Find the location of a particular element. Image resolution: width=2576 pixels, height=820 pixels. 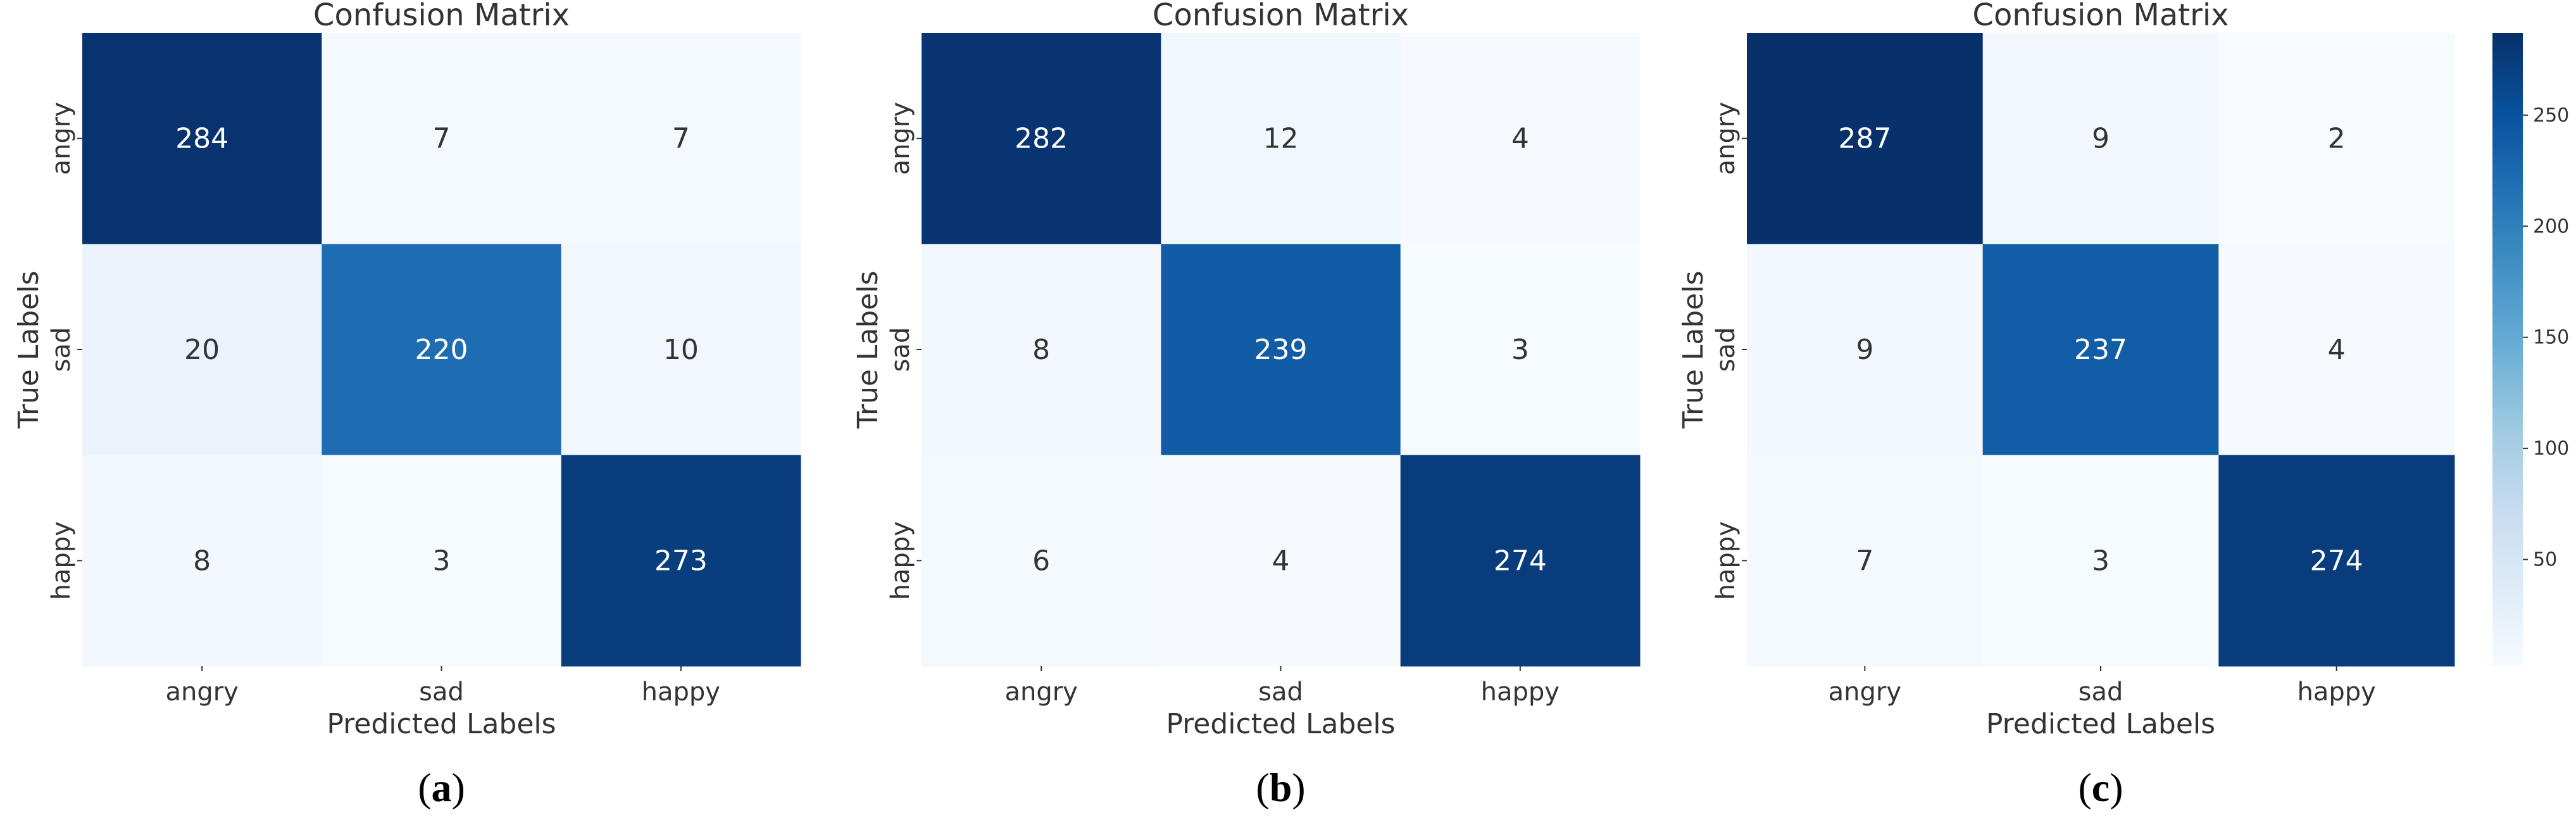

cell-value-label: 287 is located at coordinates (1864, 139).